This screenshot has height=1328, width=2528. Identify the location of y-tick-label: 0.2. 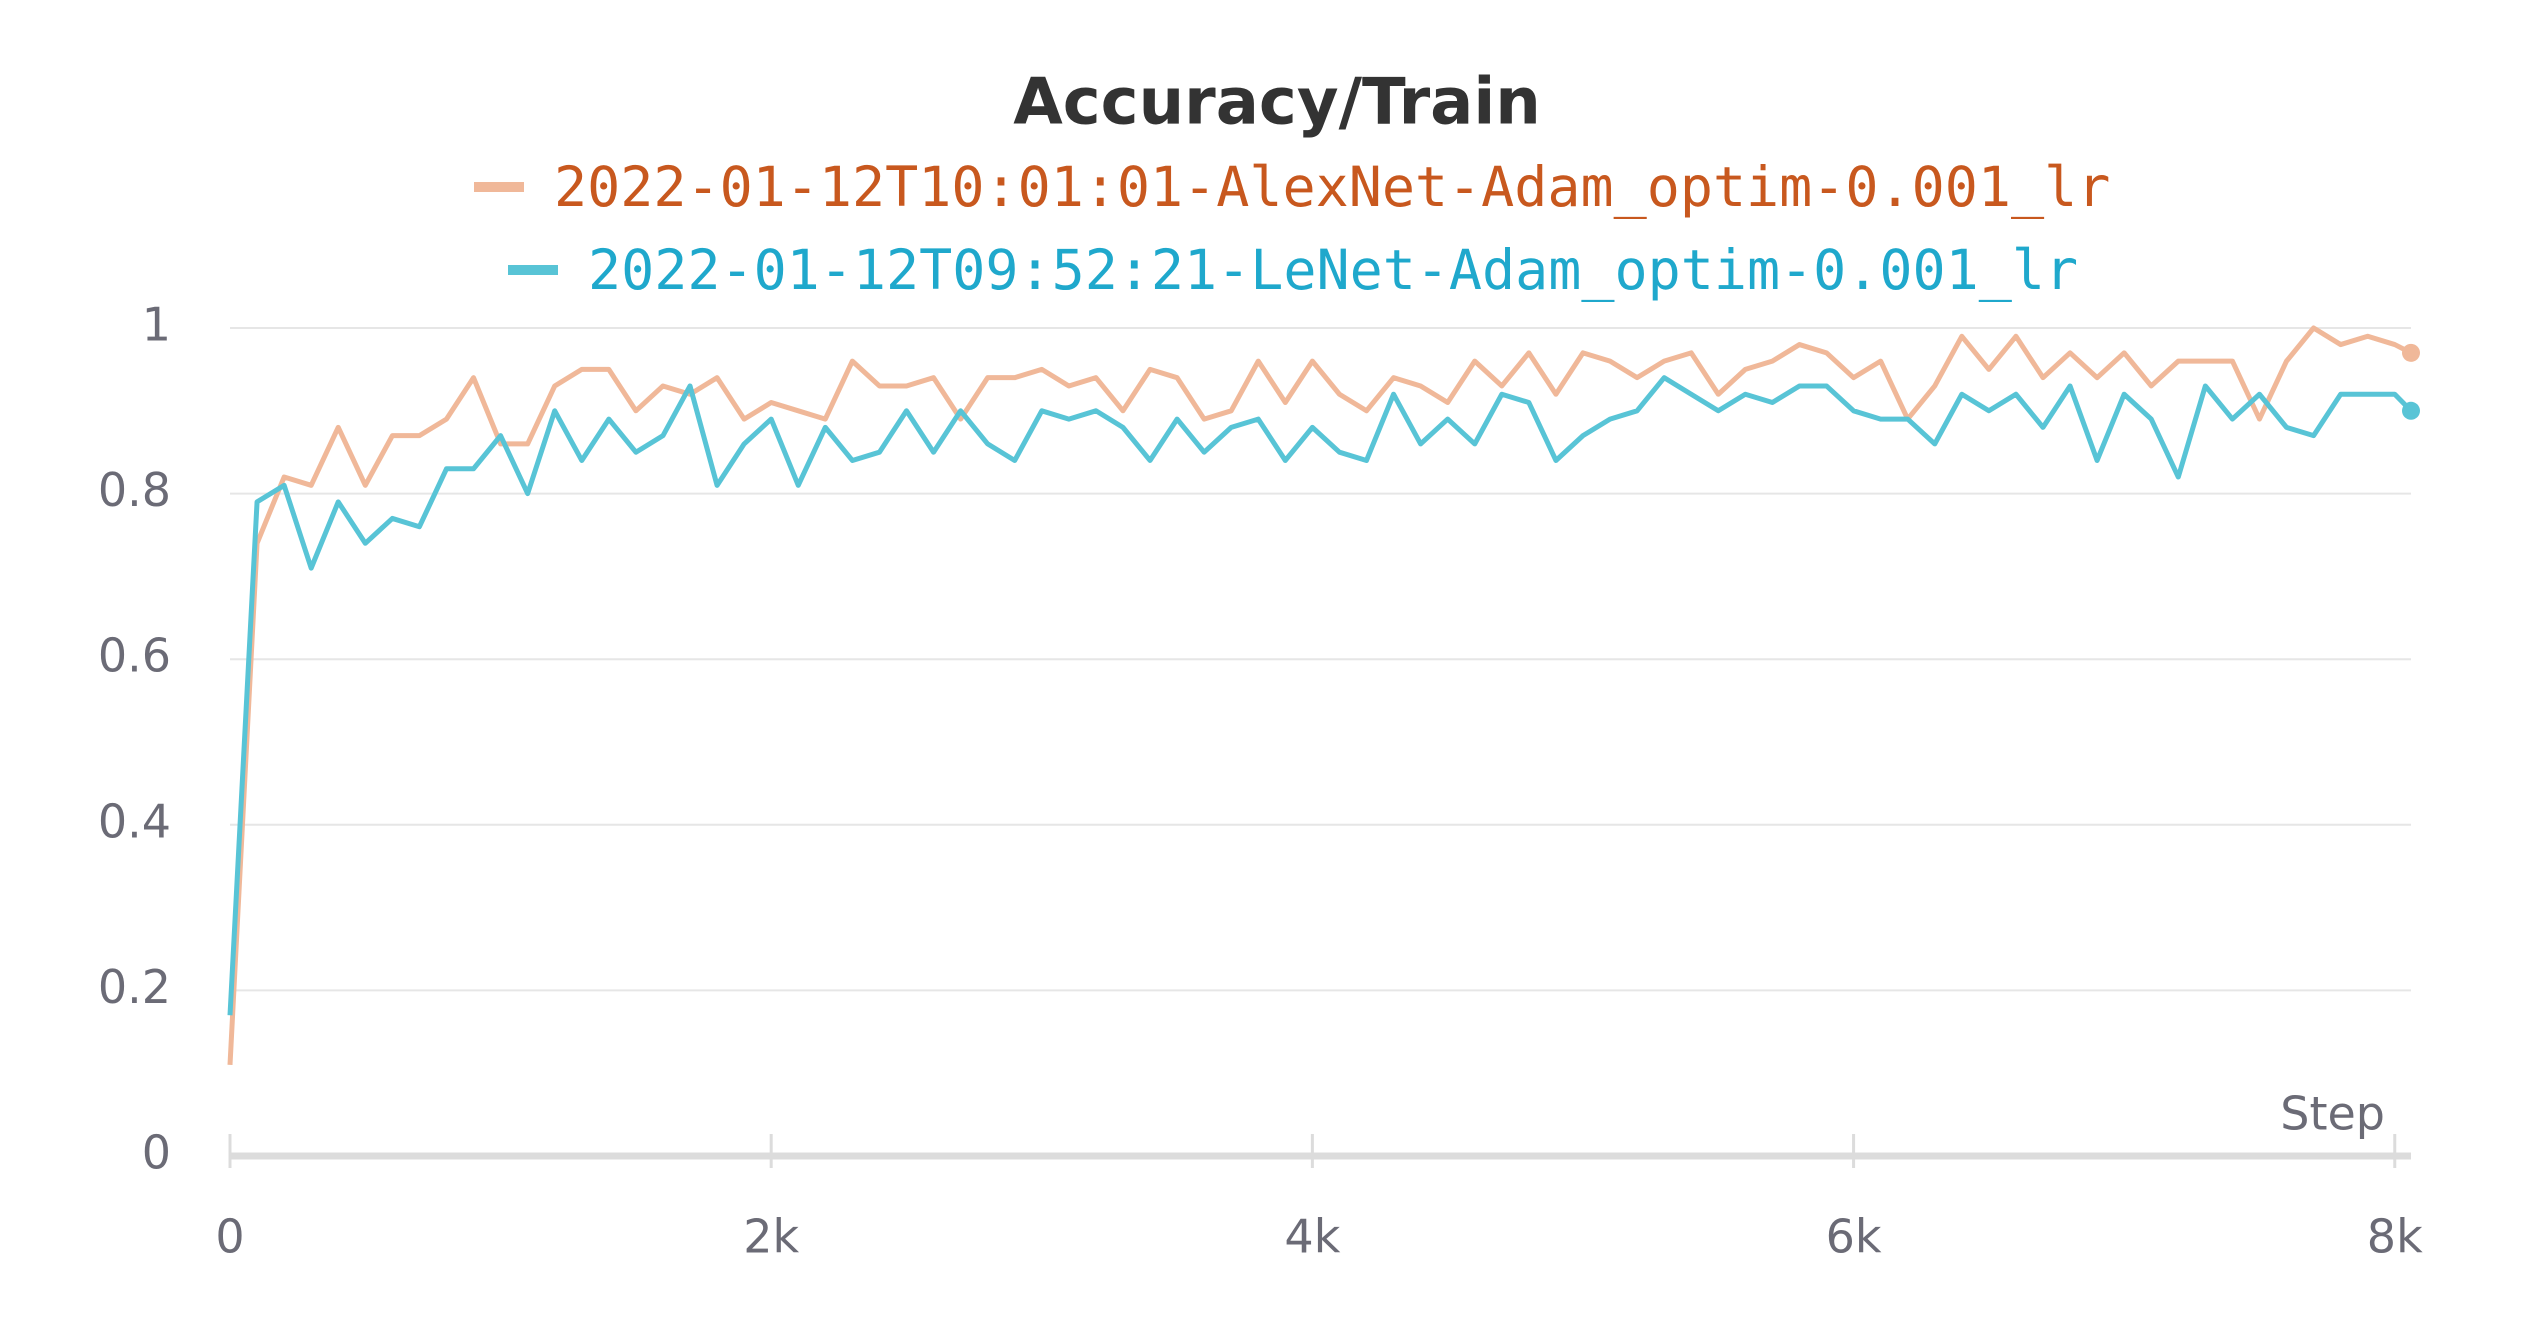
(134, 987).